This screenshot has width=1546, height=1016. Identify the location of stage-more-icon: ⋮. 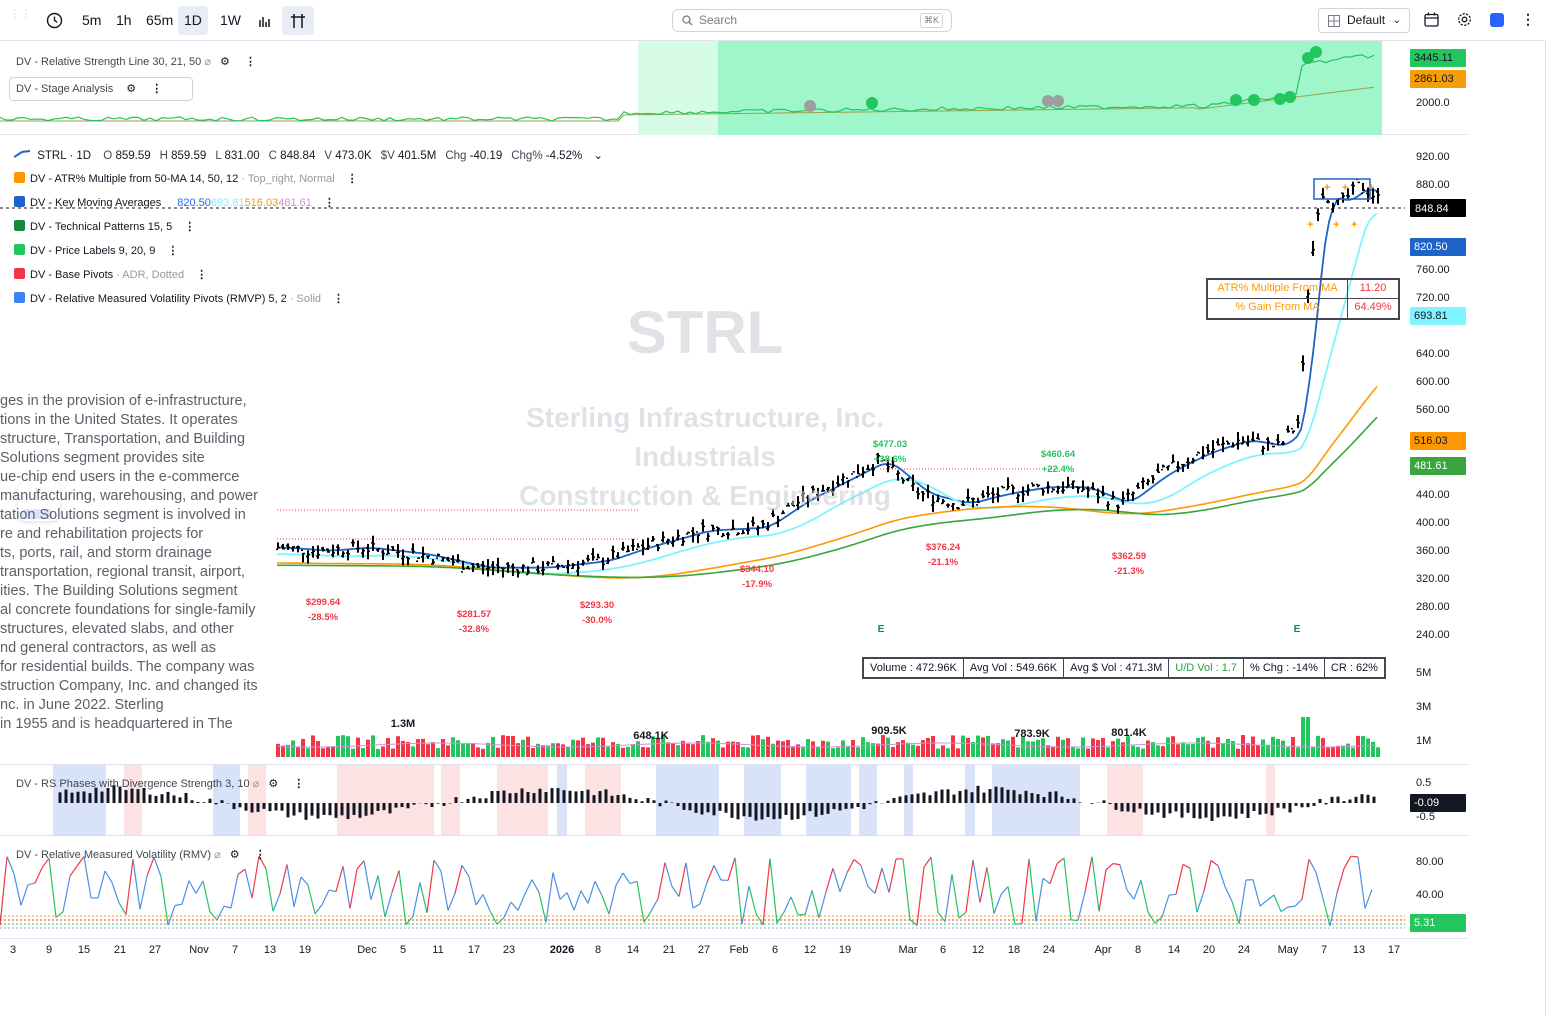
(157, 89).